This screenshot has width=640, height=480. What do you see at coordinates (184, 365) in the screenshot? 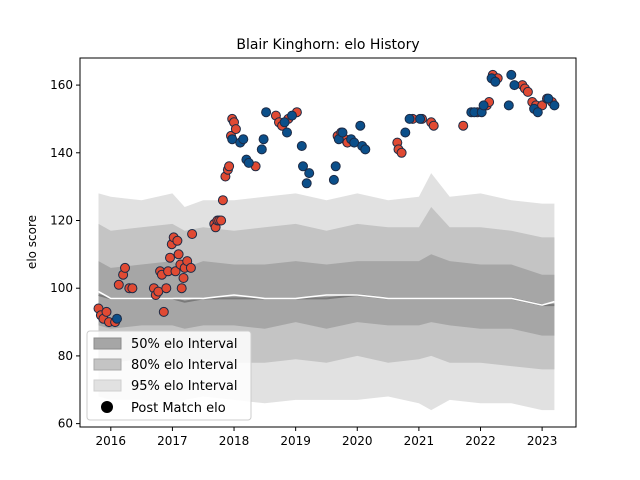
I see `legend-label-80: 80% elo Interval` at bounding box center [184, 365].